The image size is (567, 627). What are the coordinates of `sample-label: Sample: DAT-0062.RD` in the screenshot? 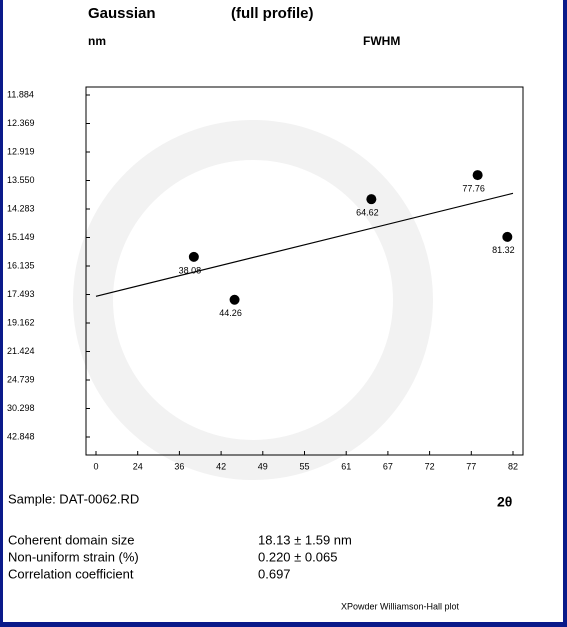 It's located at (73, 498).